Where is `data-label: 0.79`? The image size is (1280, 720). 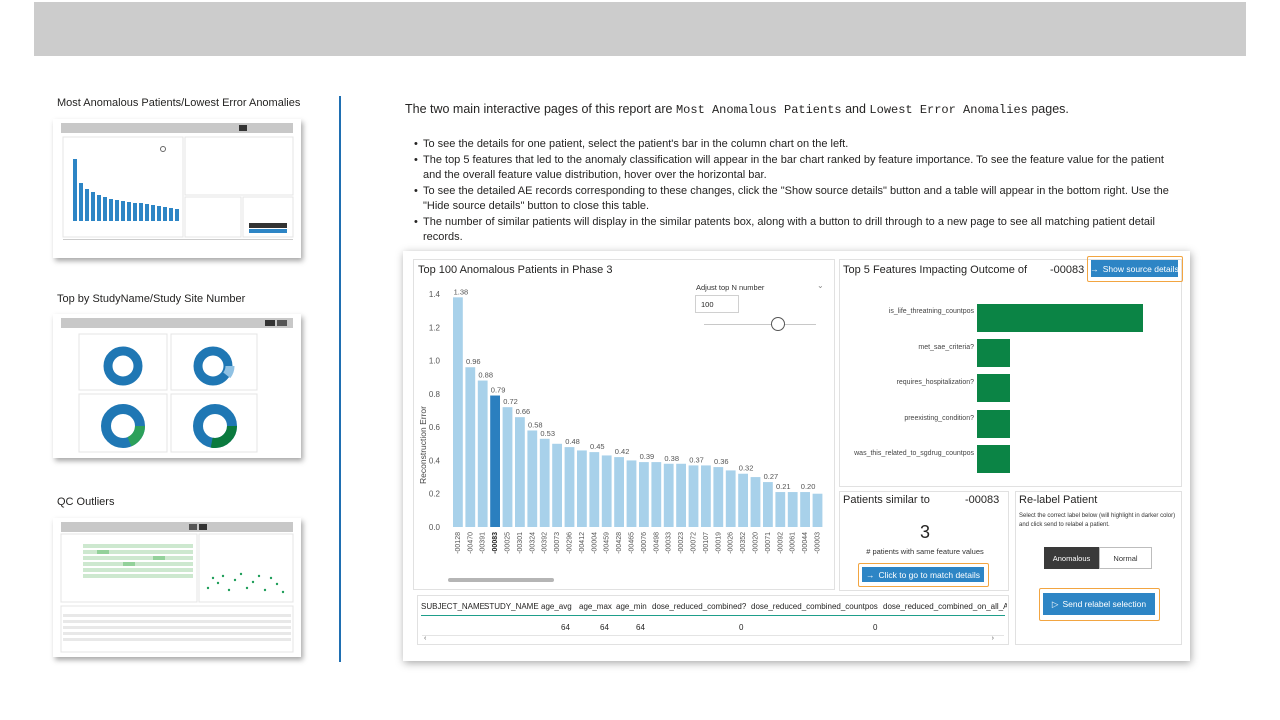
data-label: 0.79 is located at coordinates (498, 390).